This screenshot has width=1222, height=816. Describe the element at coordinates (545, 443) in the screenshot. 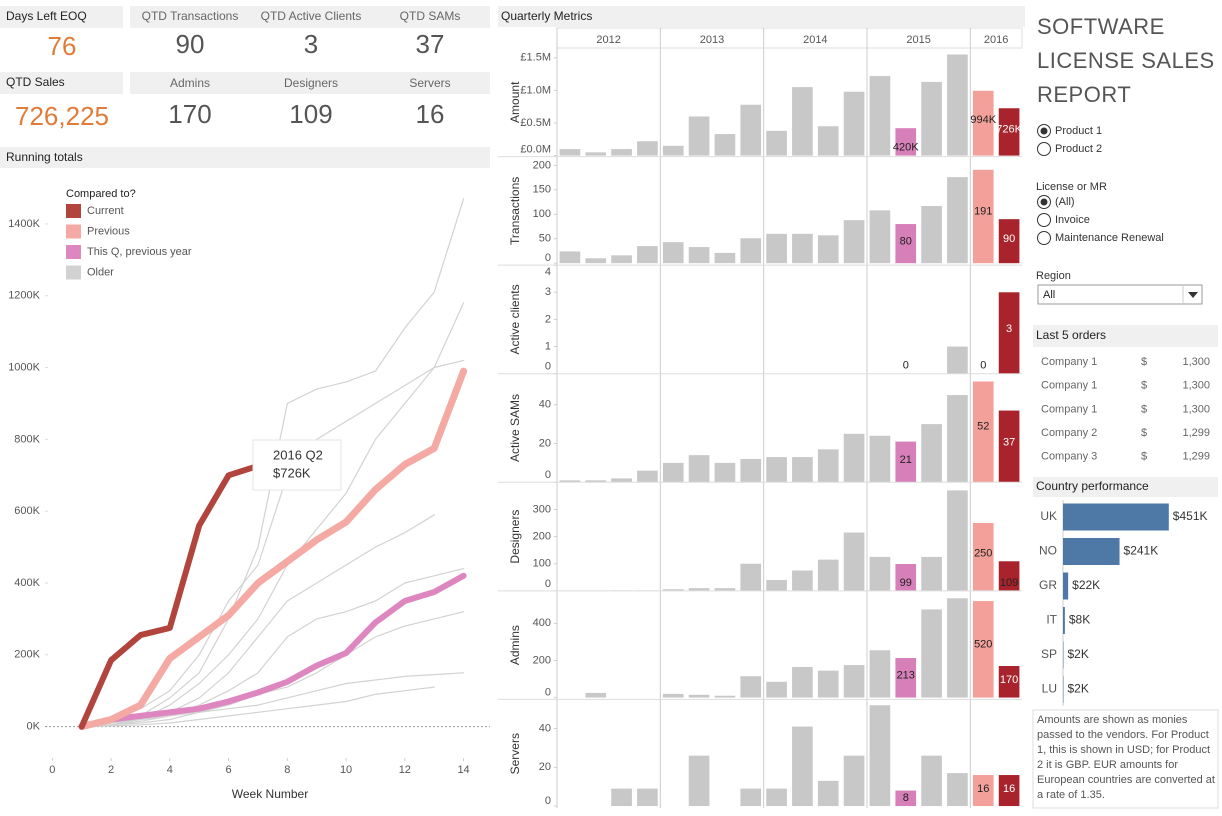

I see `y-tick-label: 20` at that location.